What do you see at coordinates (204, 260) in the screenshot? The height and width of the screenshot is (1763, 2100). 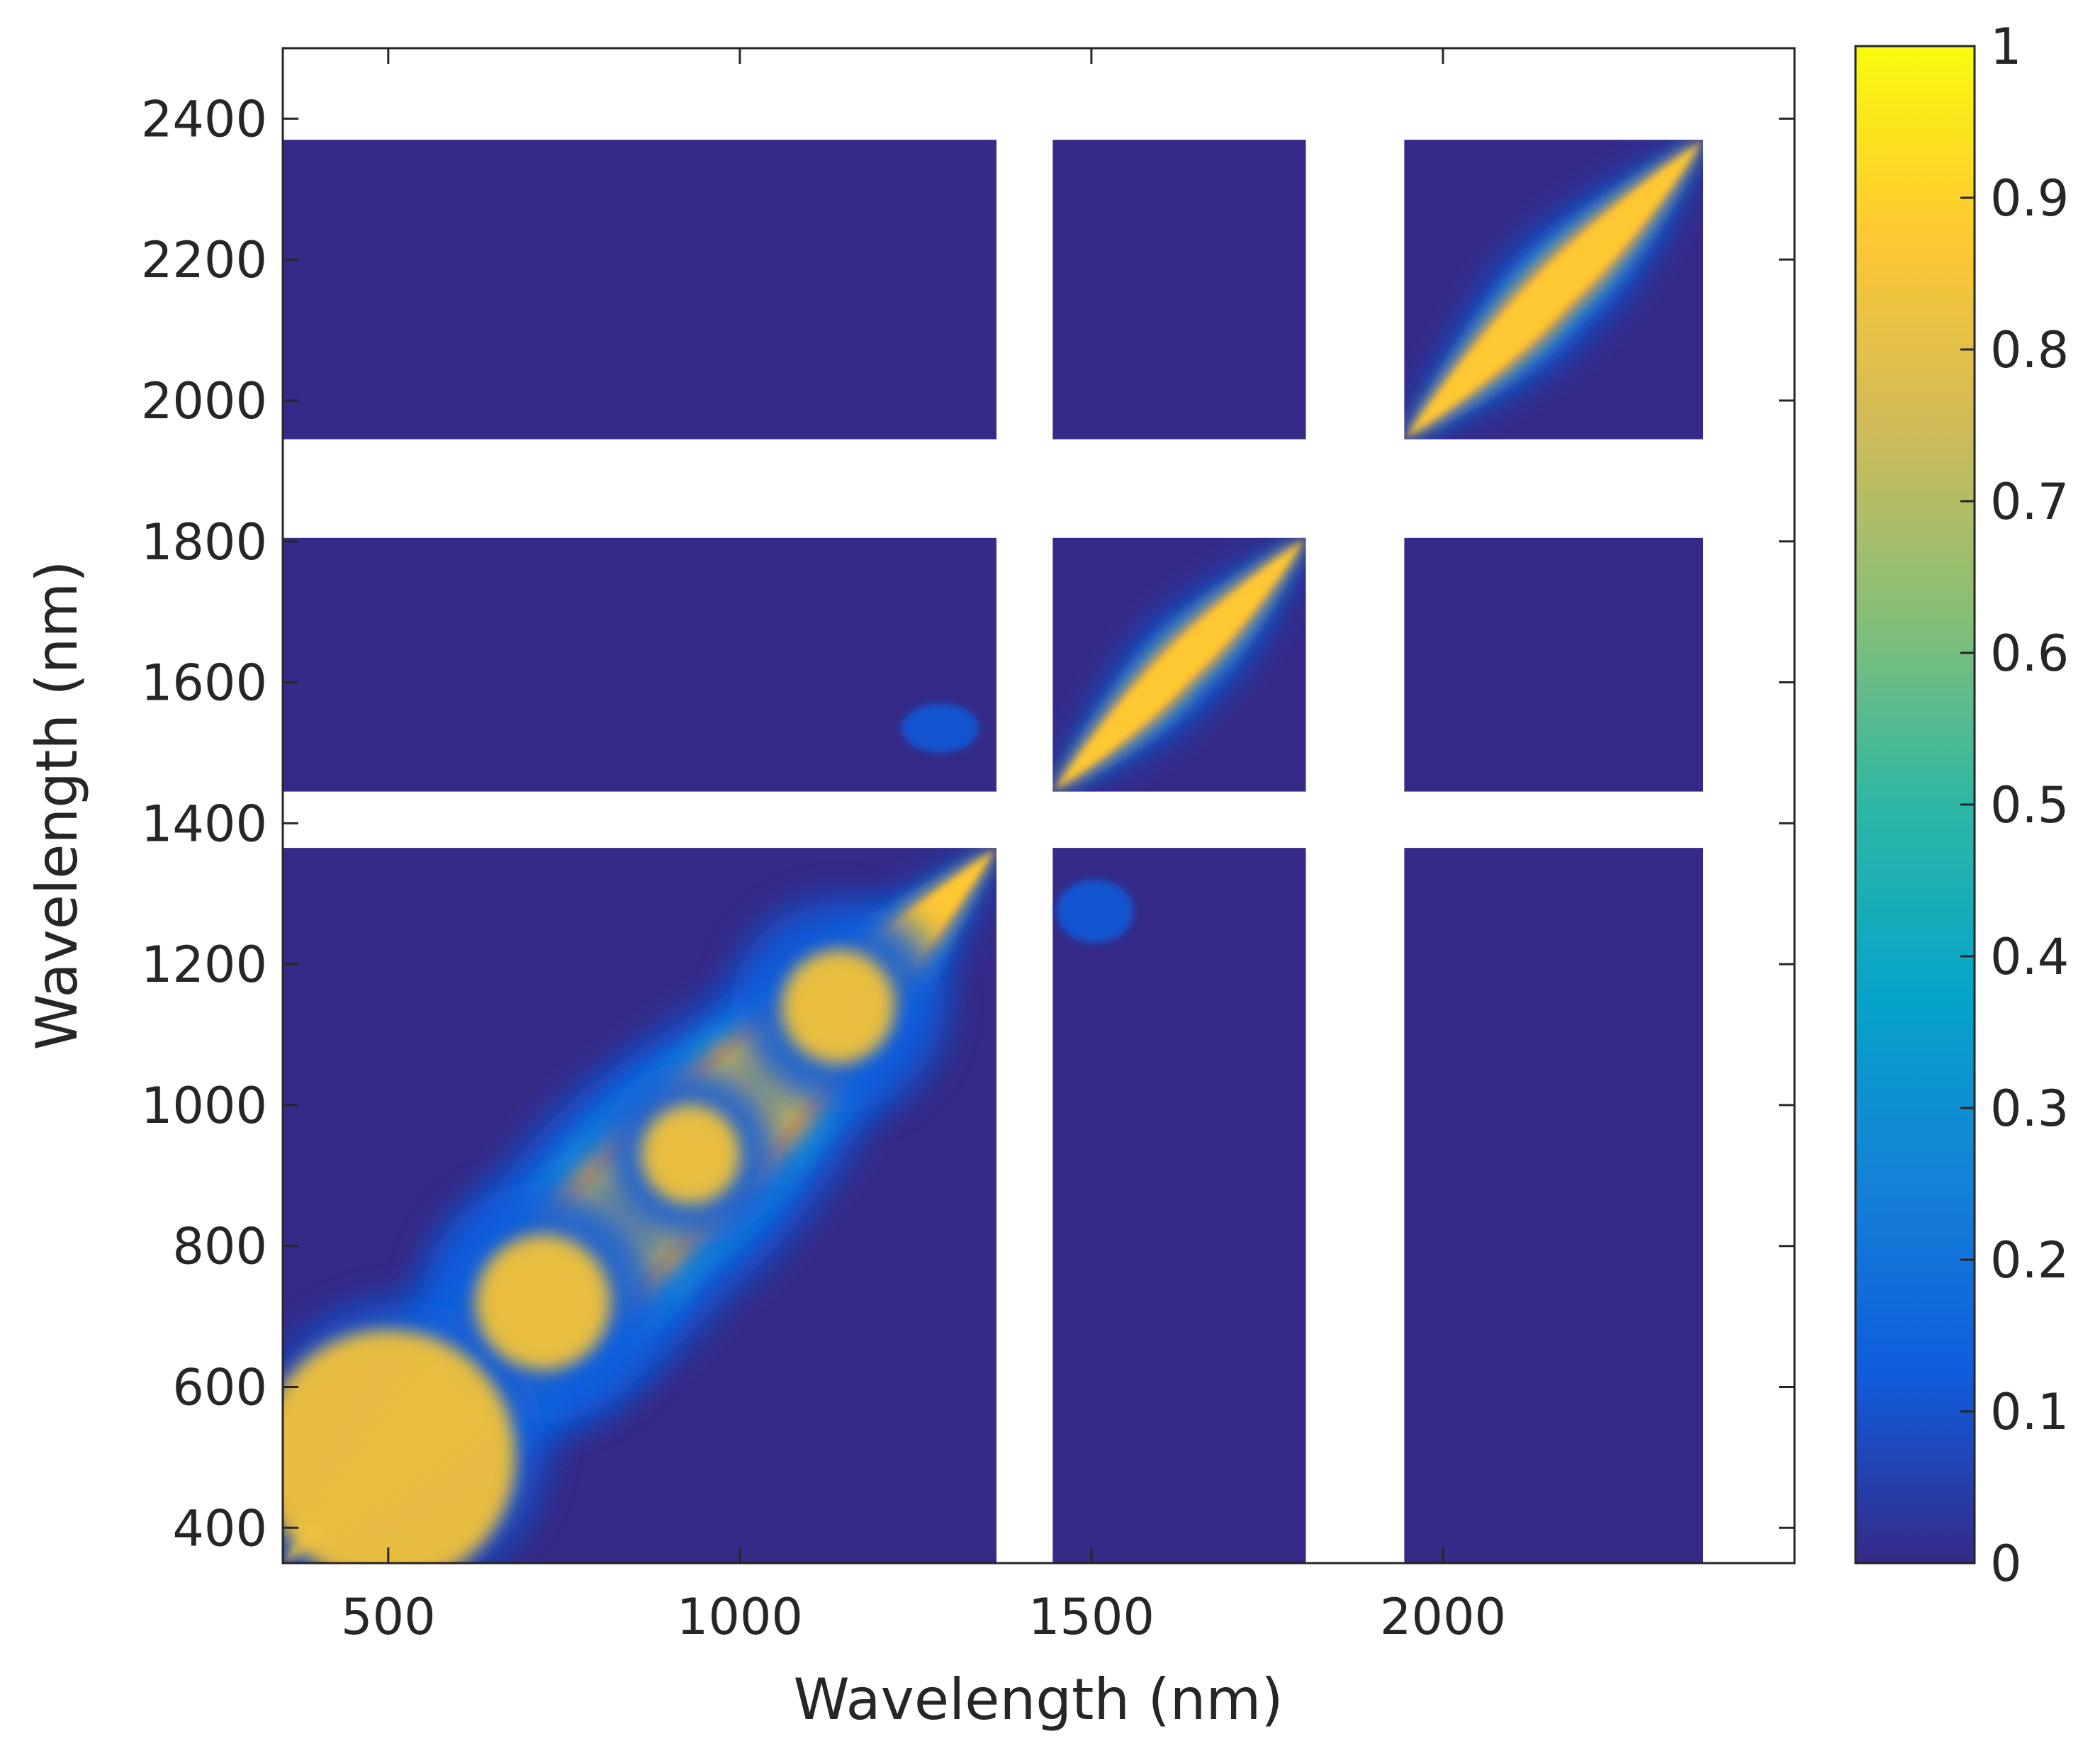 I see `y-tick-label: 2200` at bounding box center [204, 260].